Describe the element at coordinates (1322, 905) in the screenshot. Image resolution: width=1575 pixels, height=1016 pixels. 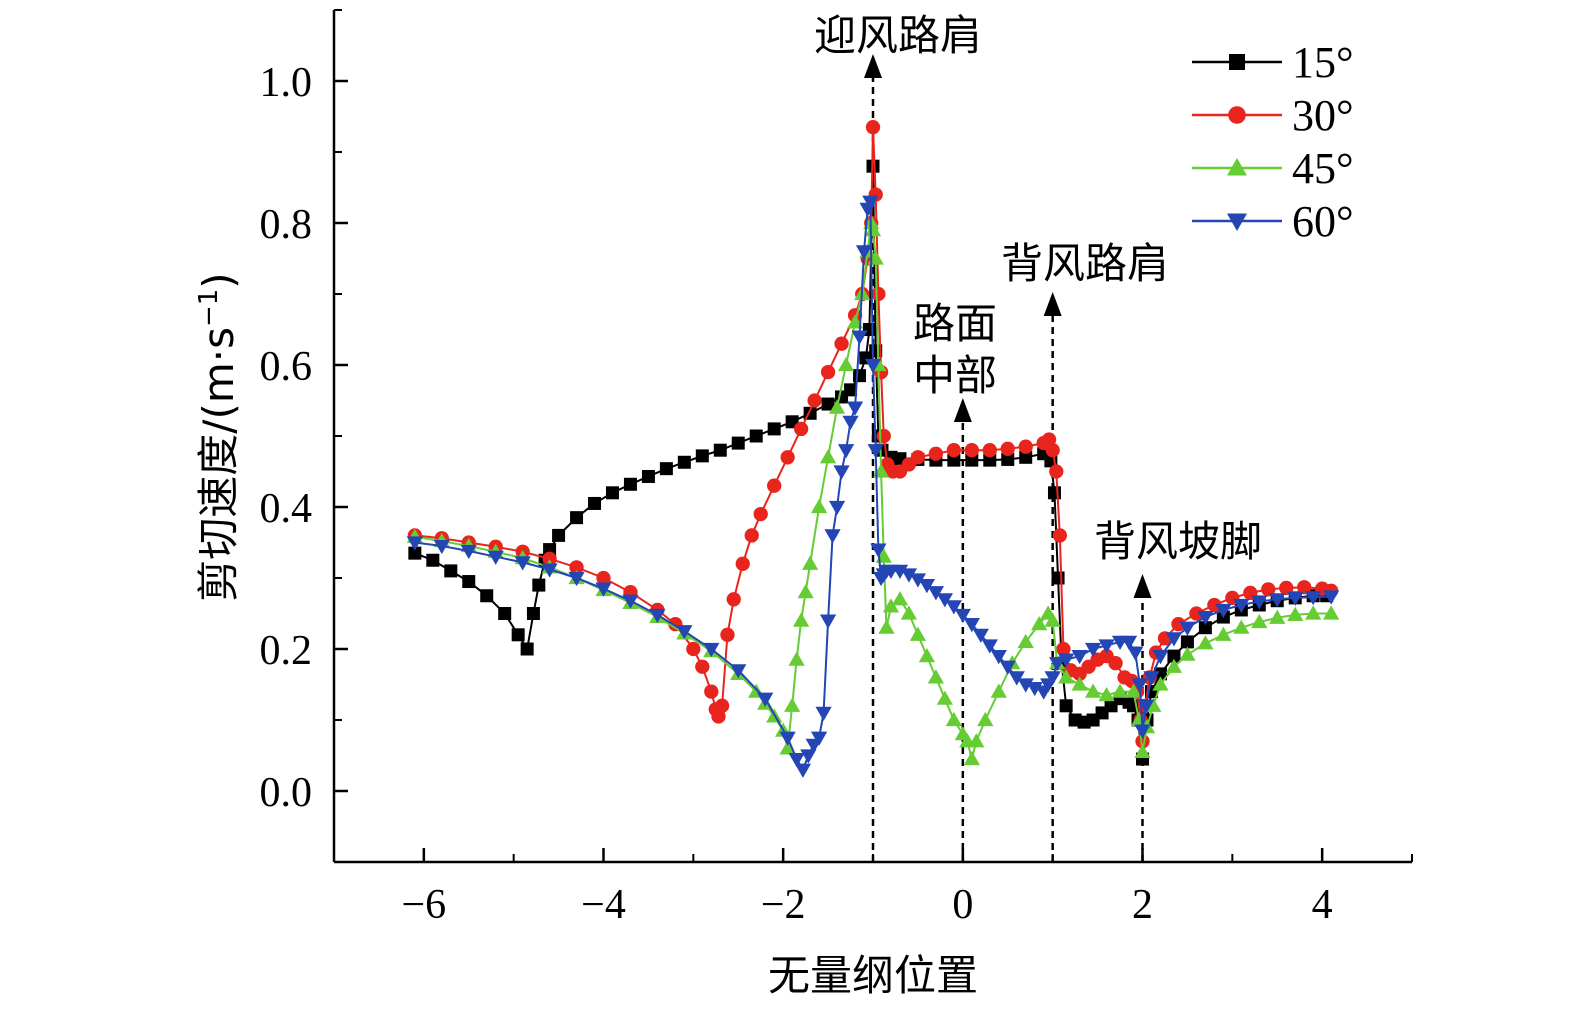
I see `x-tick-label: 4` at that location.